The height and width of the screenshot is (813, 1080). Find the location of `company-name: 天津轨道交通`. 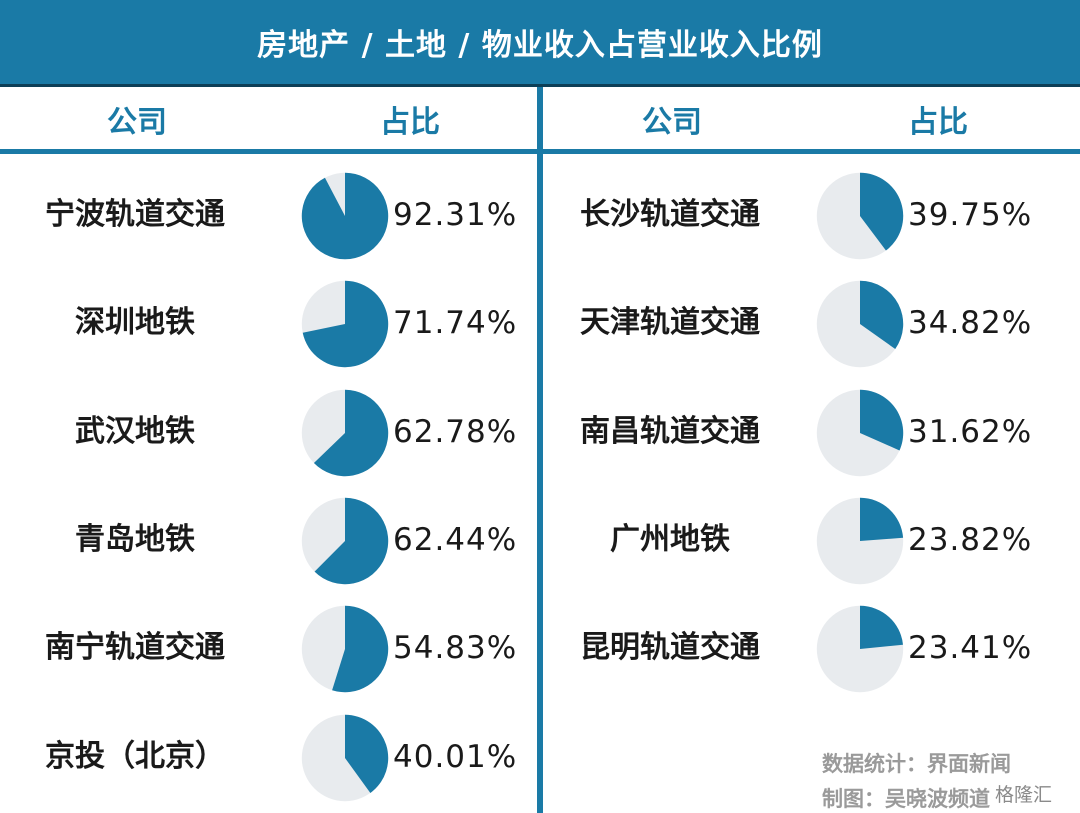

company-name: 天津轨道交通 is located at coordinates (670, 322).